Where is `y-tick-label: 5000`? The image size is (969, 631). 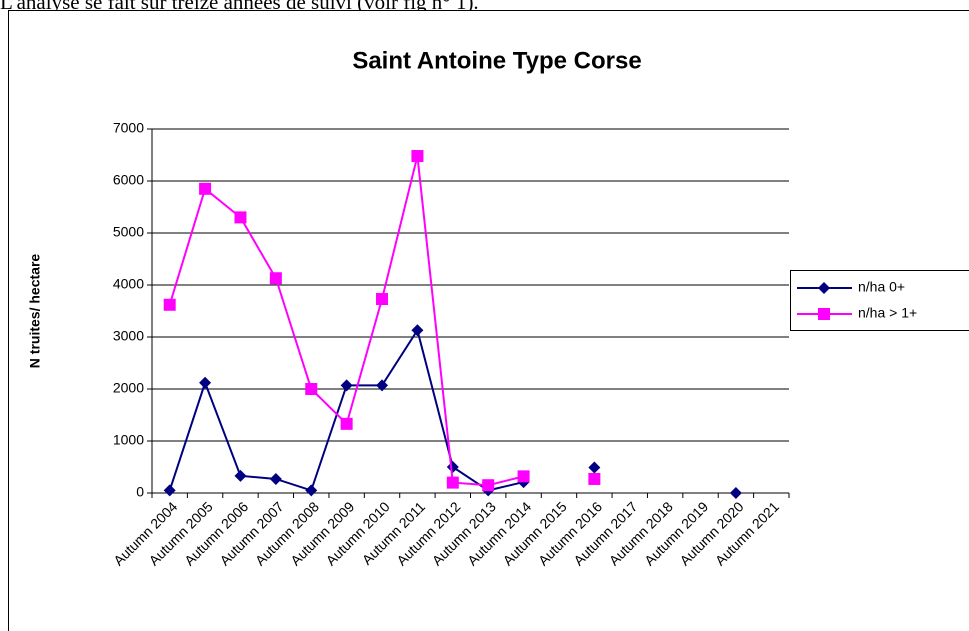 y-tick-label: 5000 is located at coordinates (128, 232).